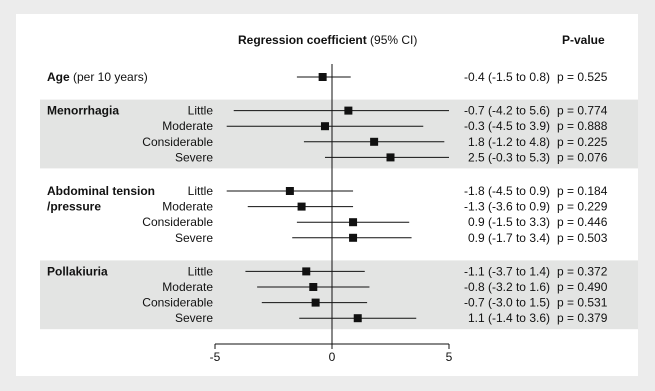 Image resolution: width=655 pixels, height=391 pixels. I want to click on ci-text: -0.7 (-3.0 to 1.5), so click(507, 303).